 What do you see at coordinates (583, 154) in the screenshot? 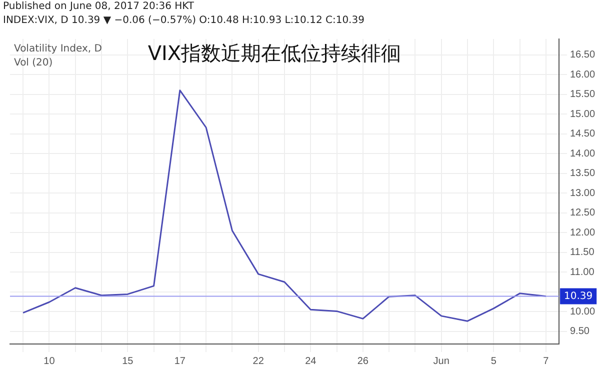
I see `y-tick-label: 14.00` at bounding box center [583, 154].